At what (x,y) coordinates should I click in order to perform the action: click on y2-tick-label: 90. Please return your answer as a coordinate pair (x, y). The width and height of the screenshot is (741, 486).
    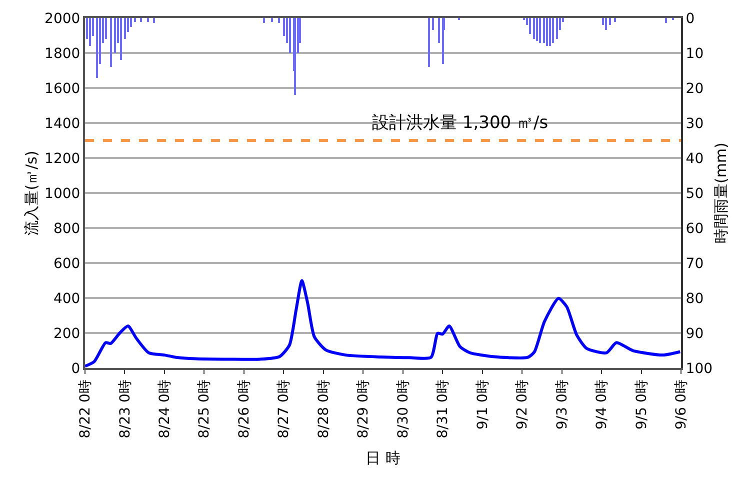
    Looking at the image, I should click on (695, 334).